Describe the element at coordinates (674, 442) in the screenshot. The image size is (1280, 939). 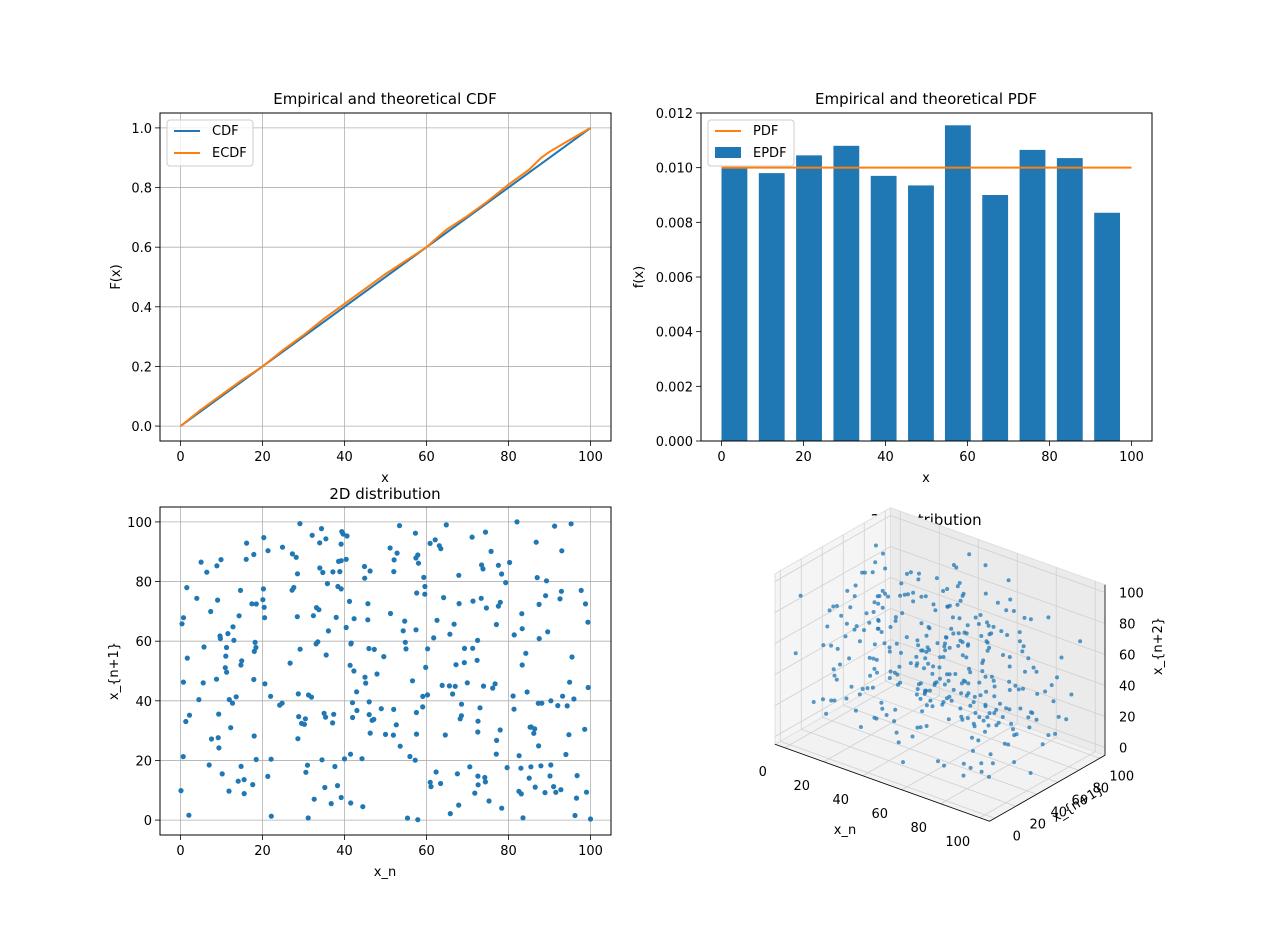
I see `pdf-ytick-label: 0.000` at that location.